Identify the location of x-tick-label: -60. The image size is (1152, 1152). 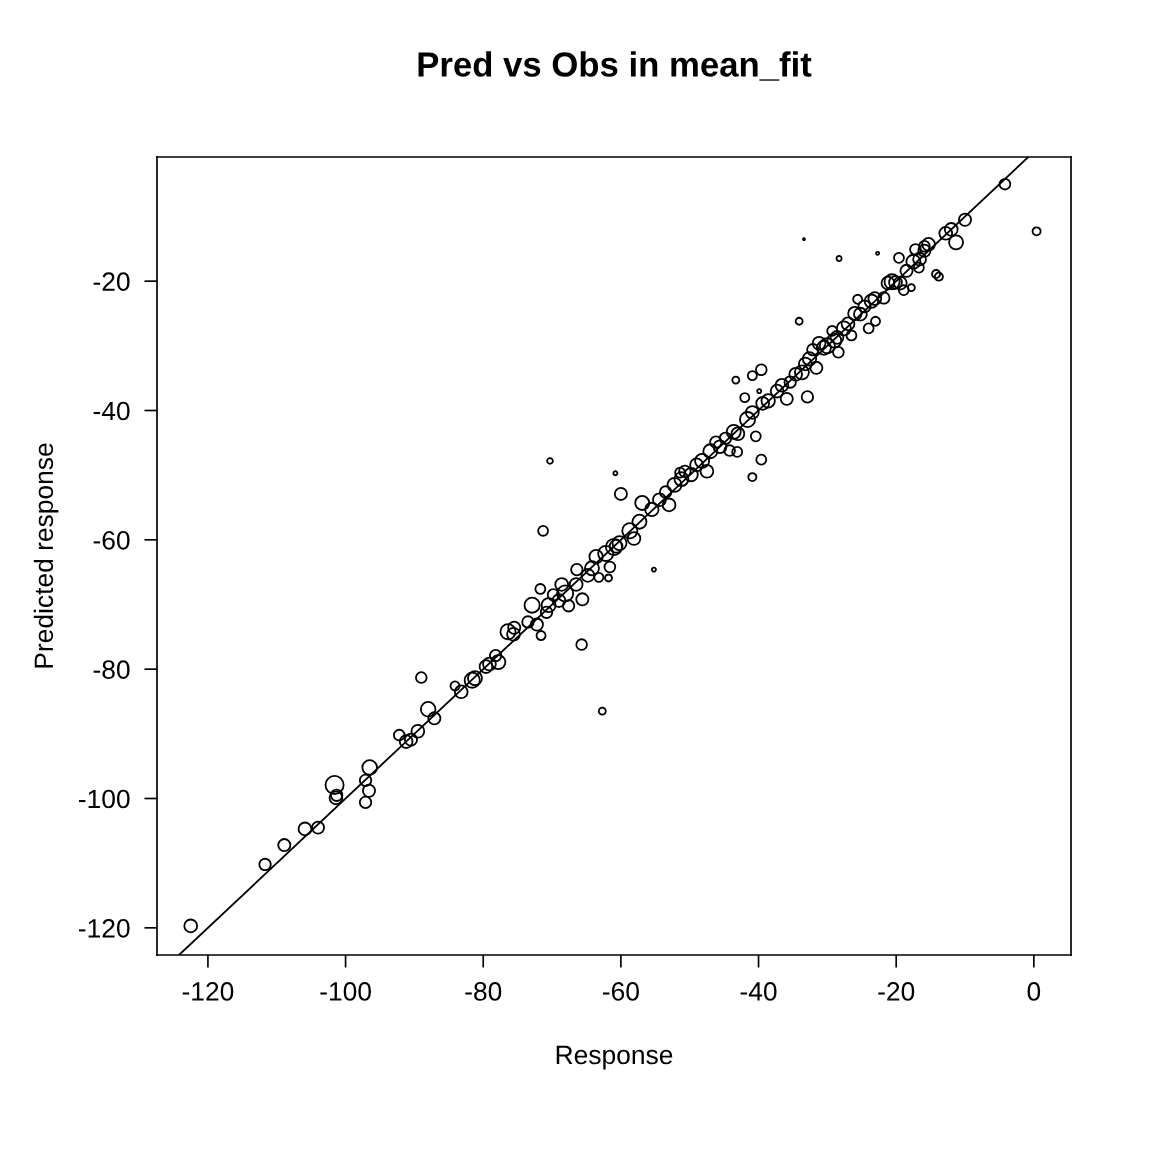
(620, 991).